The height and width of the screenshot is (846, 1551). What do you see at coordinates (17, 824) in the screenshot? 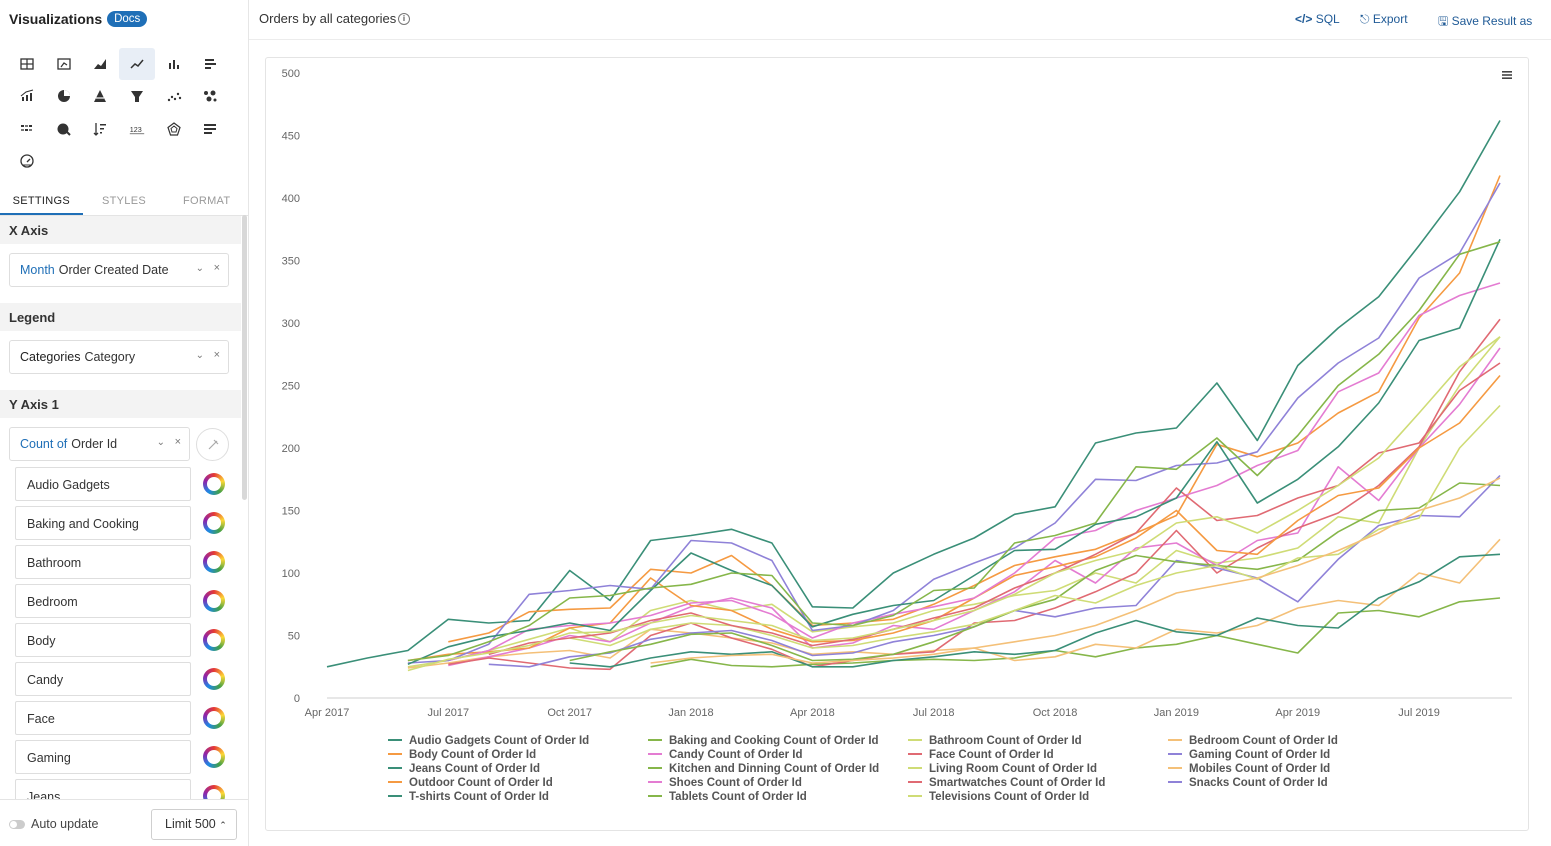
I see `auto-update-toggle` at bounding box center [17, 824].